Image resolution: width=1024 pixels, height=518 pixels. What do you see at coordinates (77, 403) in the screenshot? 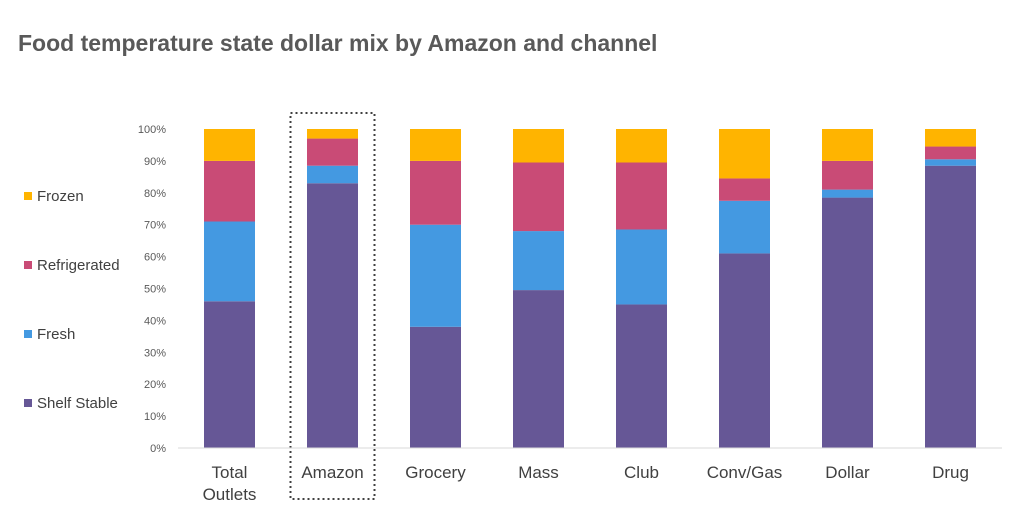
I see `legend-label: Shelf Stable` at bounding box center [77, 403].